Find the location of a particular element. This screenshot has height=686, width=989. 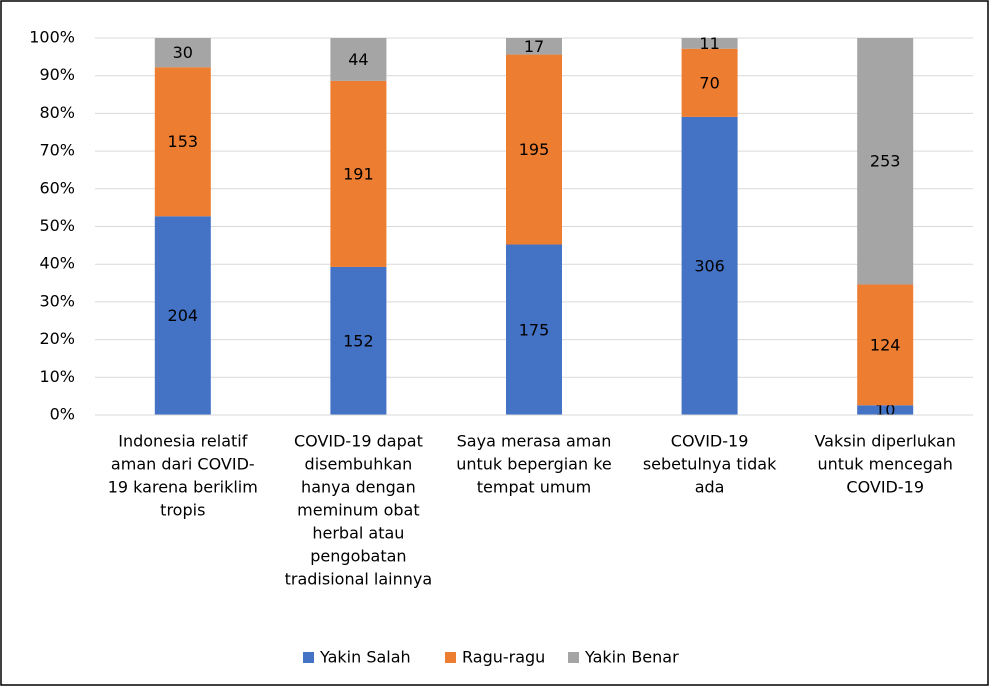

x-tick-label: disembuhkan is located at coordinates (359, 464).